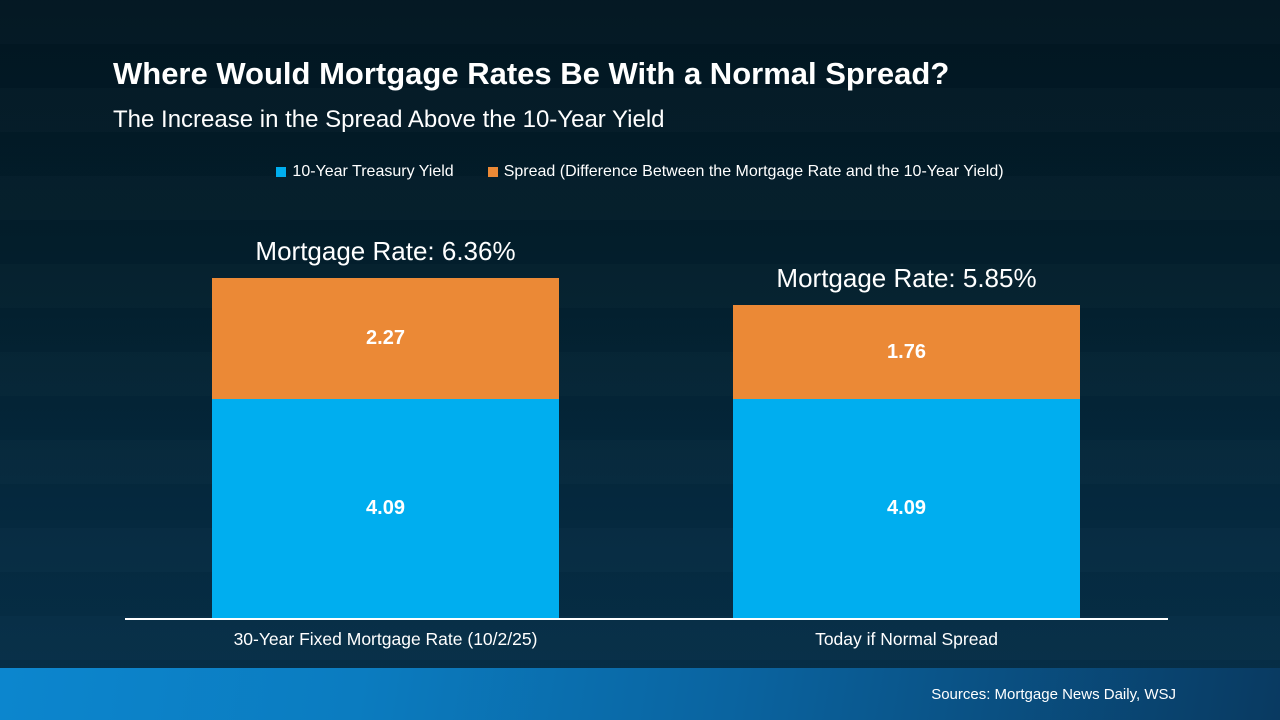 Image resolution: width=1280 pixels, height=720 pixels. I want to click on treasury-swatch-icon, so click(281, 172).